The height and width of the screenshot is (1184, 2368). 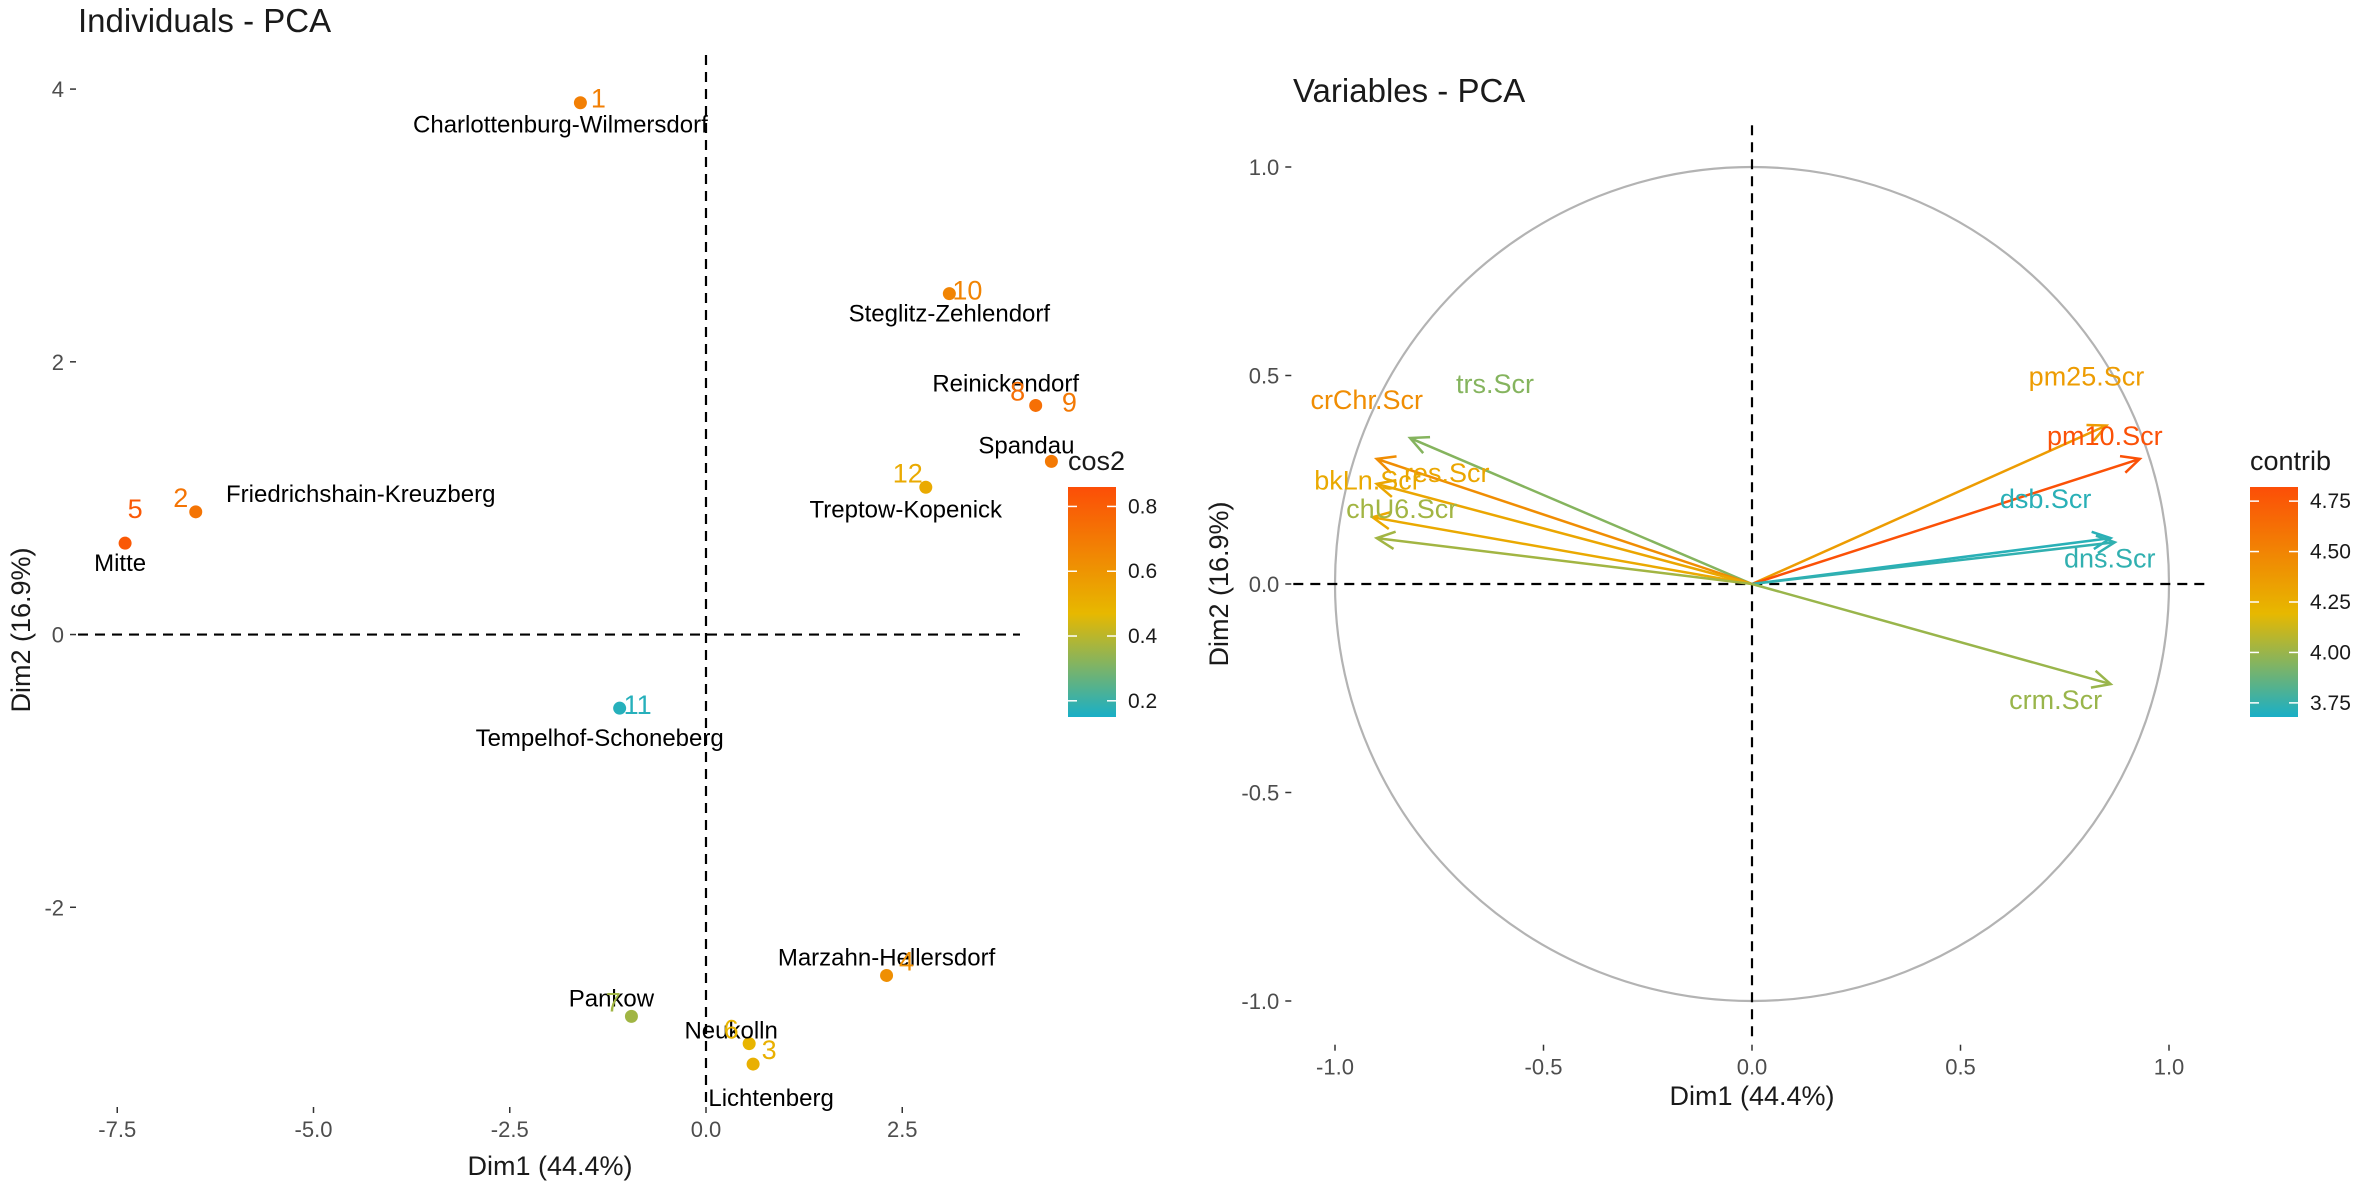 What do you see at coordinates (204, 20) in the screenshot?
I see `individuals-title: Individuals - PCA` at bounding box center [204, 20].